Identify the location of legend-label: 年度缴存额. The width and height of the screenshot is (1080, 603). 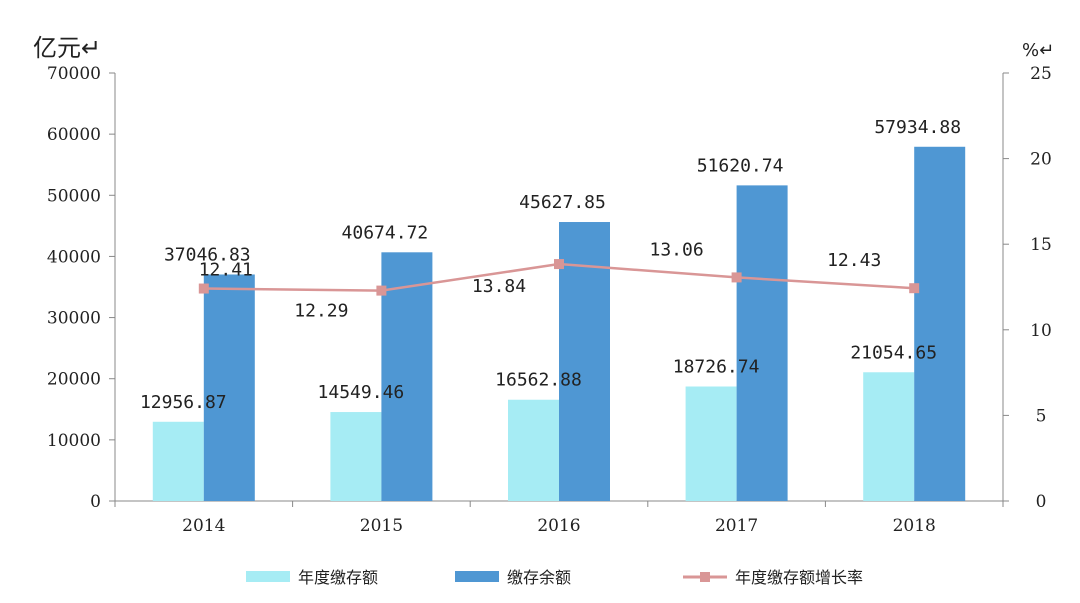
(338, 577).